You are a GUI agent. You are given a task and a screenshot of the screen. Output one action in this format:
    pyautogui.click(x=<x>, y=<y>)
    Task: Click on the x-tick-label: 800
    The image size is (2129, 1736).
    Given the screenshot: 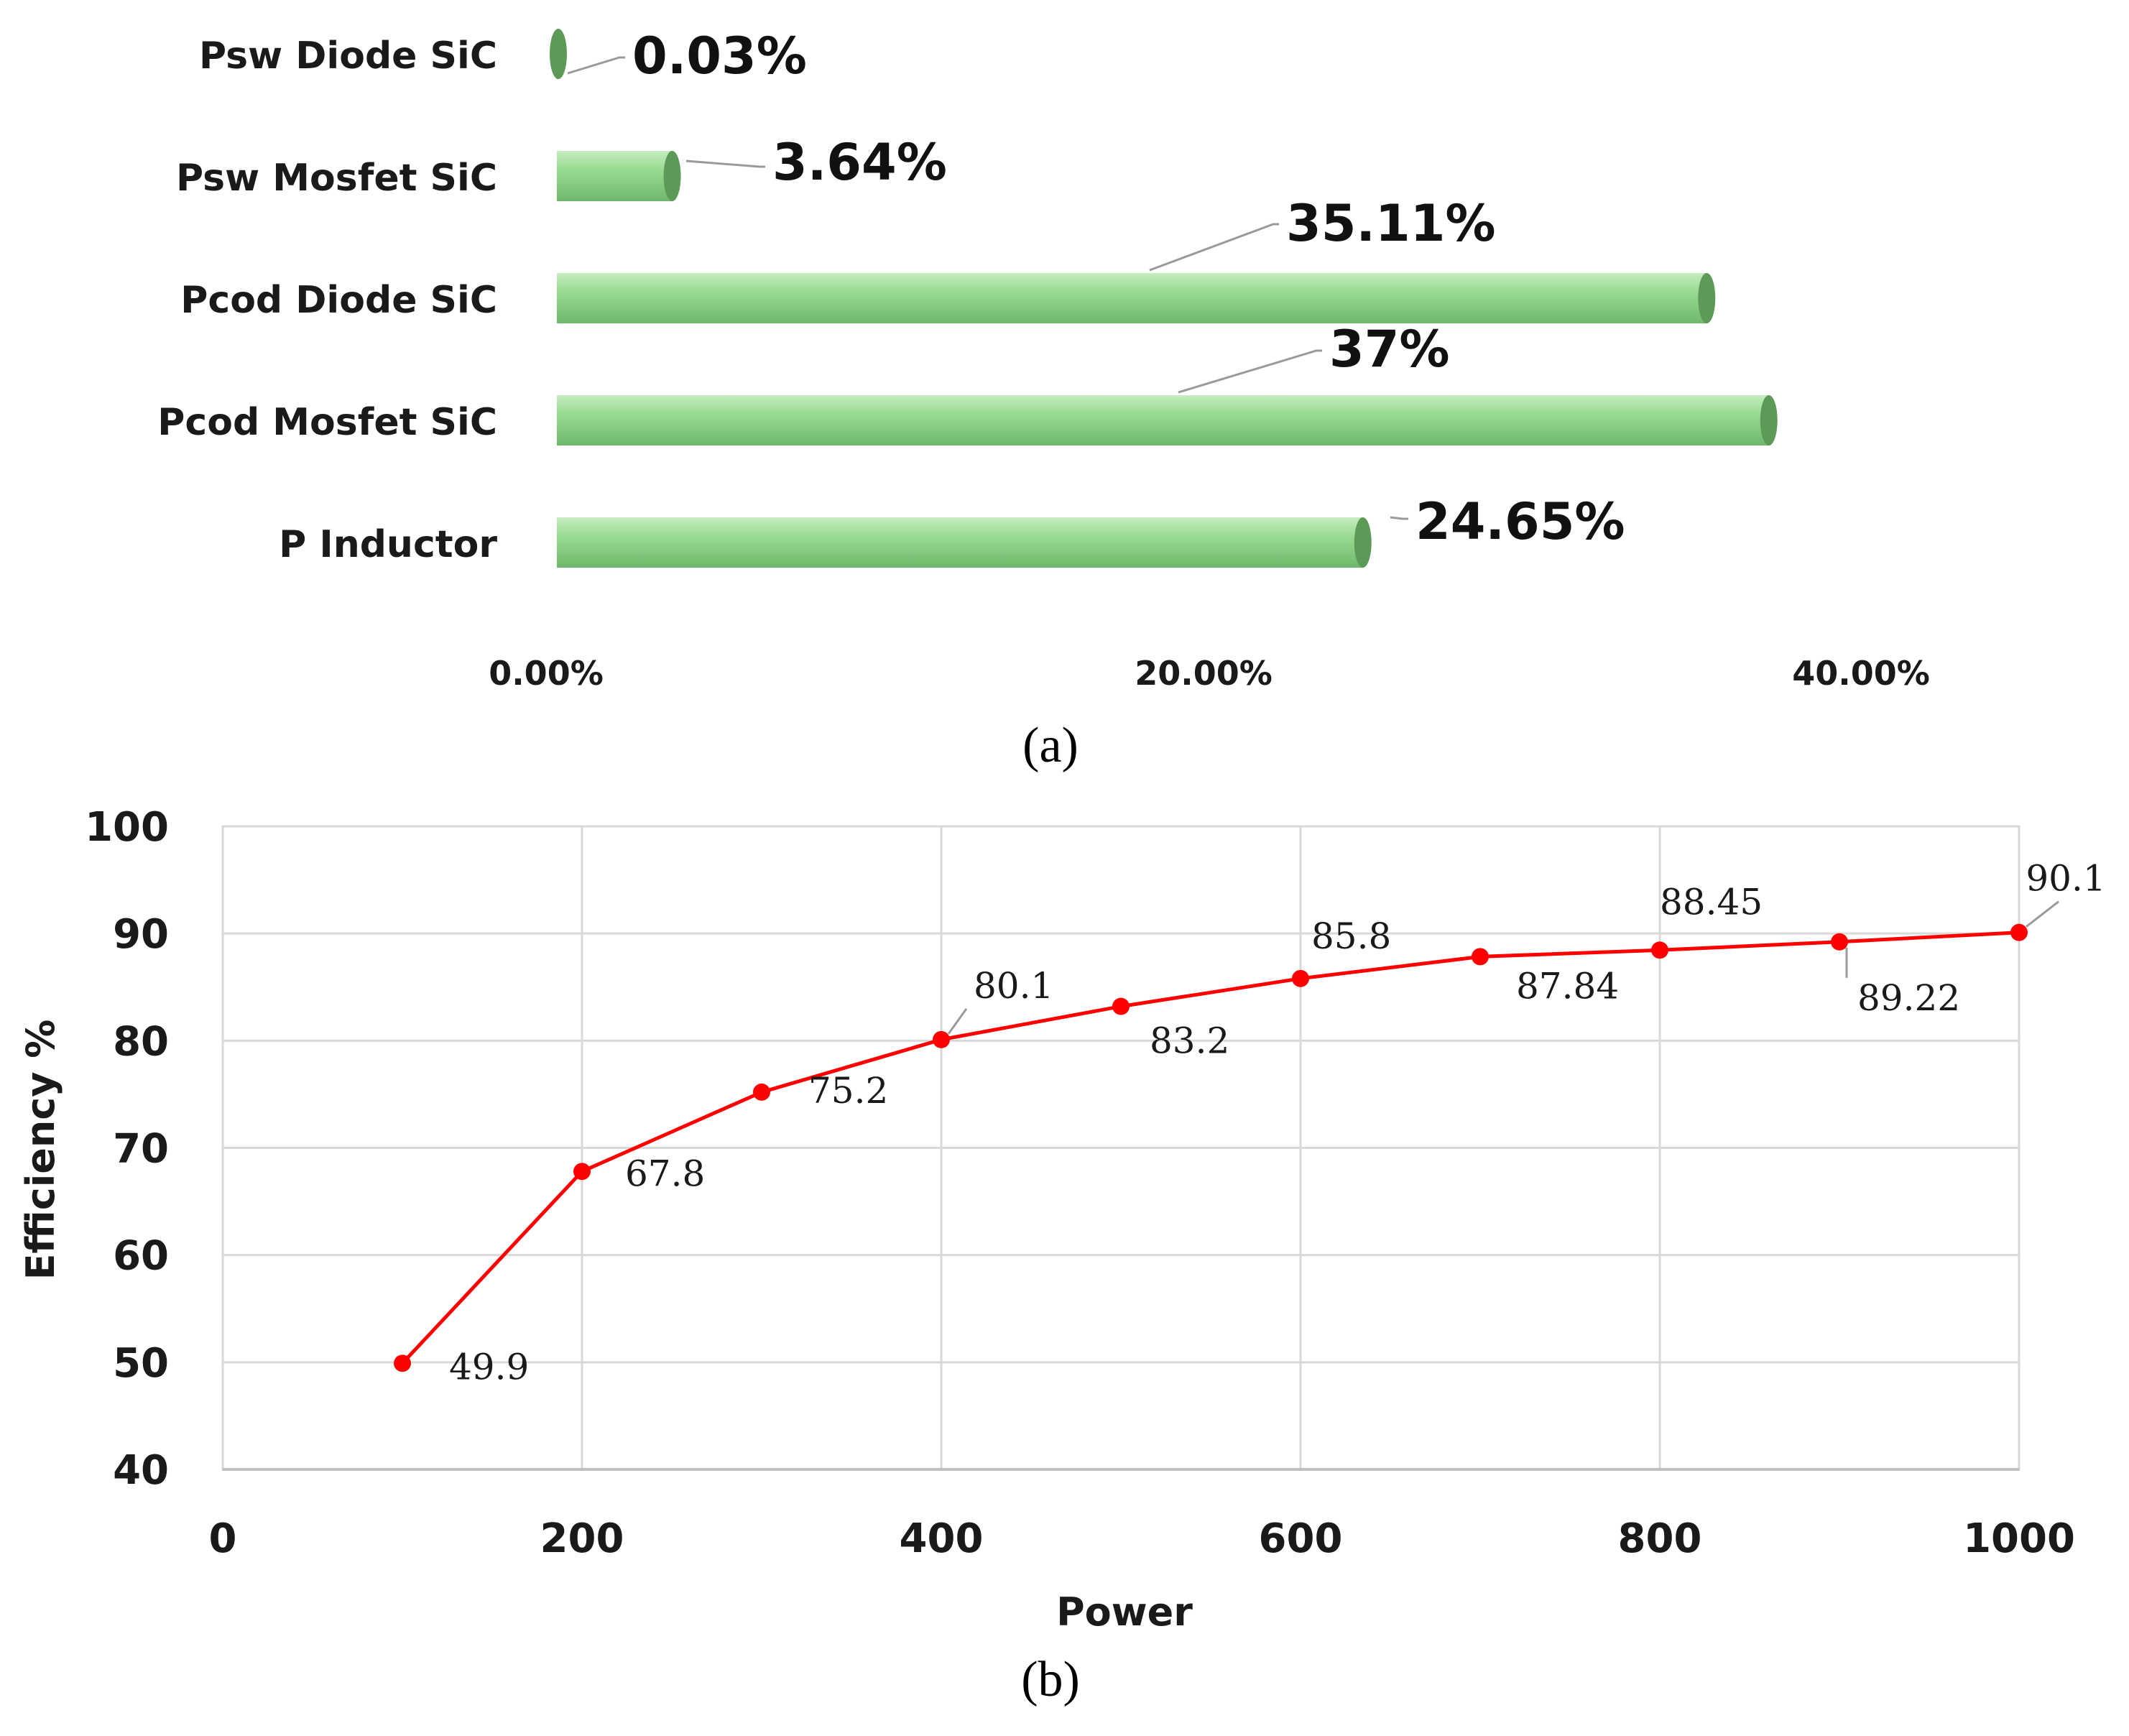 What is the action you would take?
    pyautogui.click(x=1660, y=1538)
    